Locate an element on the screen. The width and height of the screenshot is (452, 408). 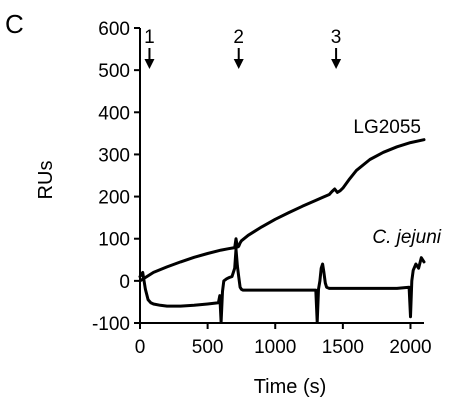
y-tick-label: -100 is located at coordinates (111, 324).